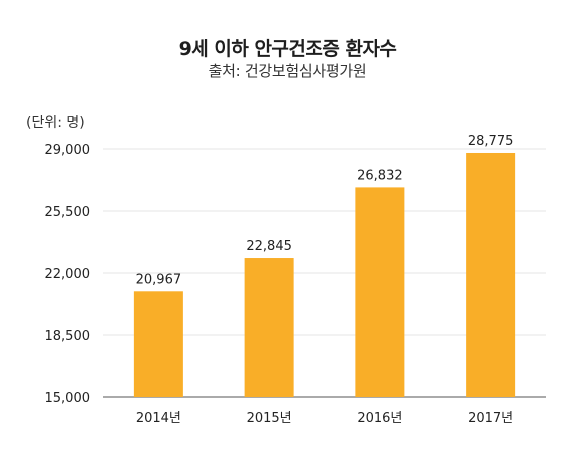  What do you see at coordinates (68, 274) in the screenshot?
I see `y-tick-label: 22,000` at bounding box center [68, 274].